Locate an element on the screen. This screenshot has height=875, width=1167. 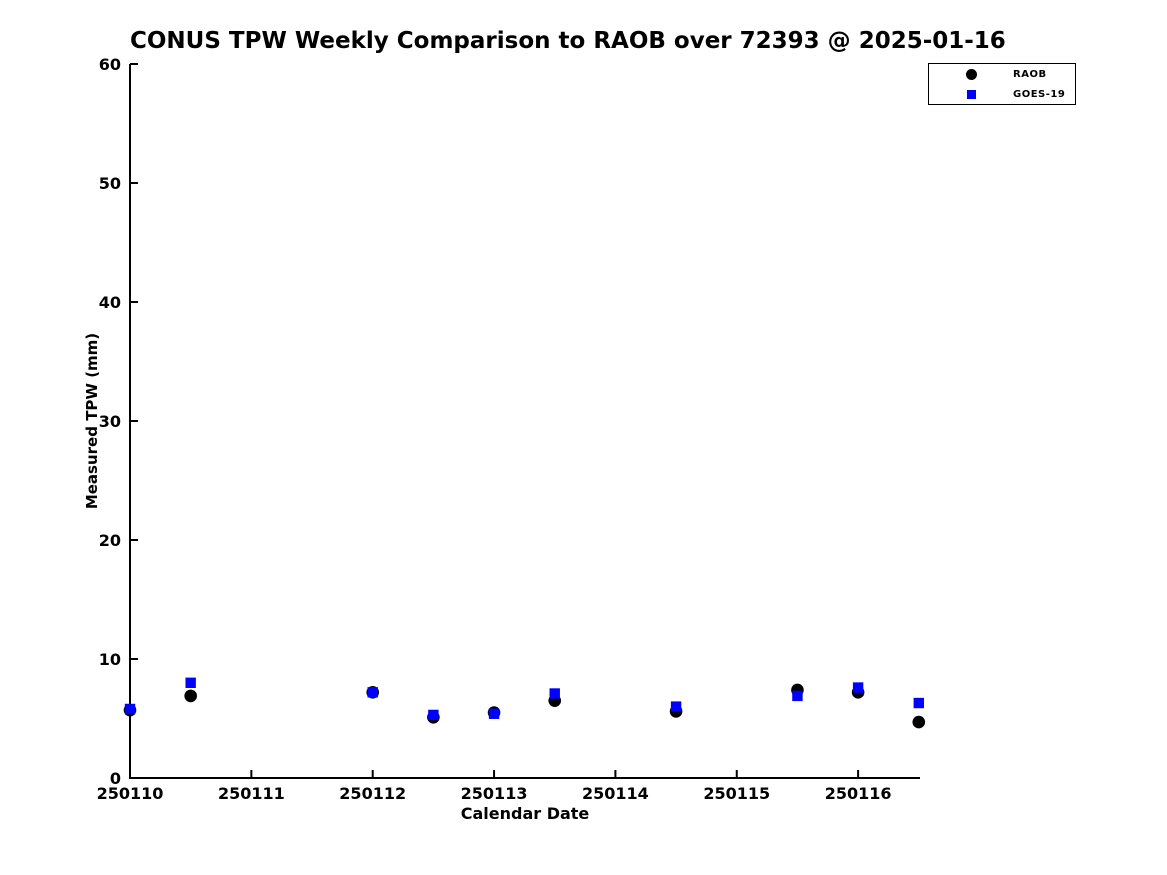
y-tick-label: 40 is located at coordinates (110, 302).